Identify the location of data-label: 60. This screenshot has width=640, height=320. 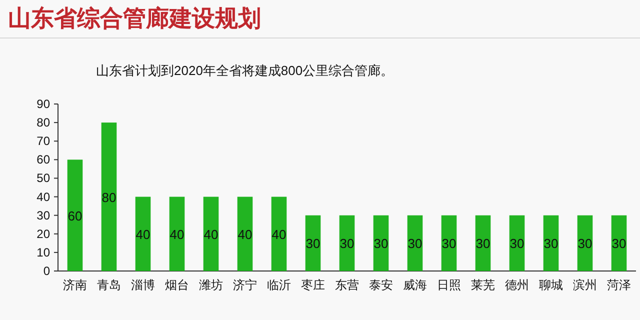
(75, 216).